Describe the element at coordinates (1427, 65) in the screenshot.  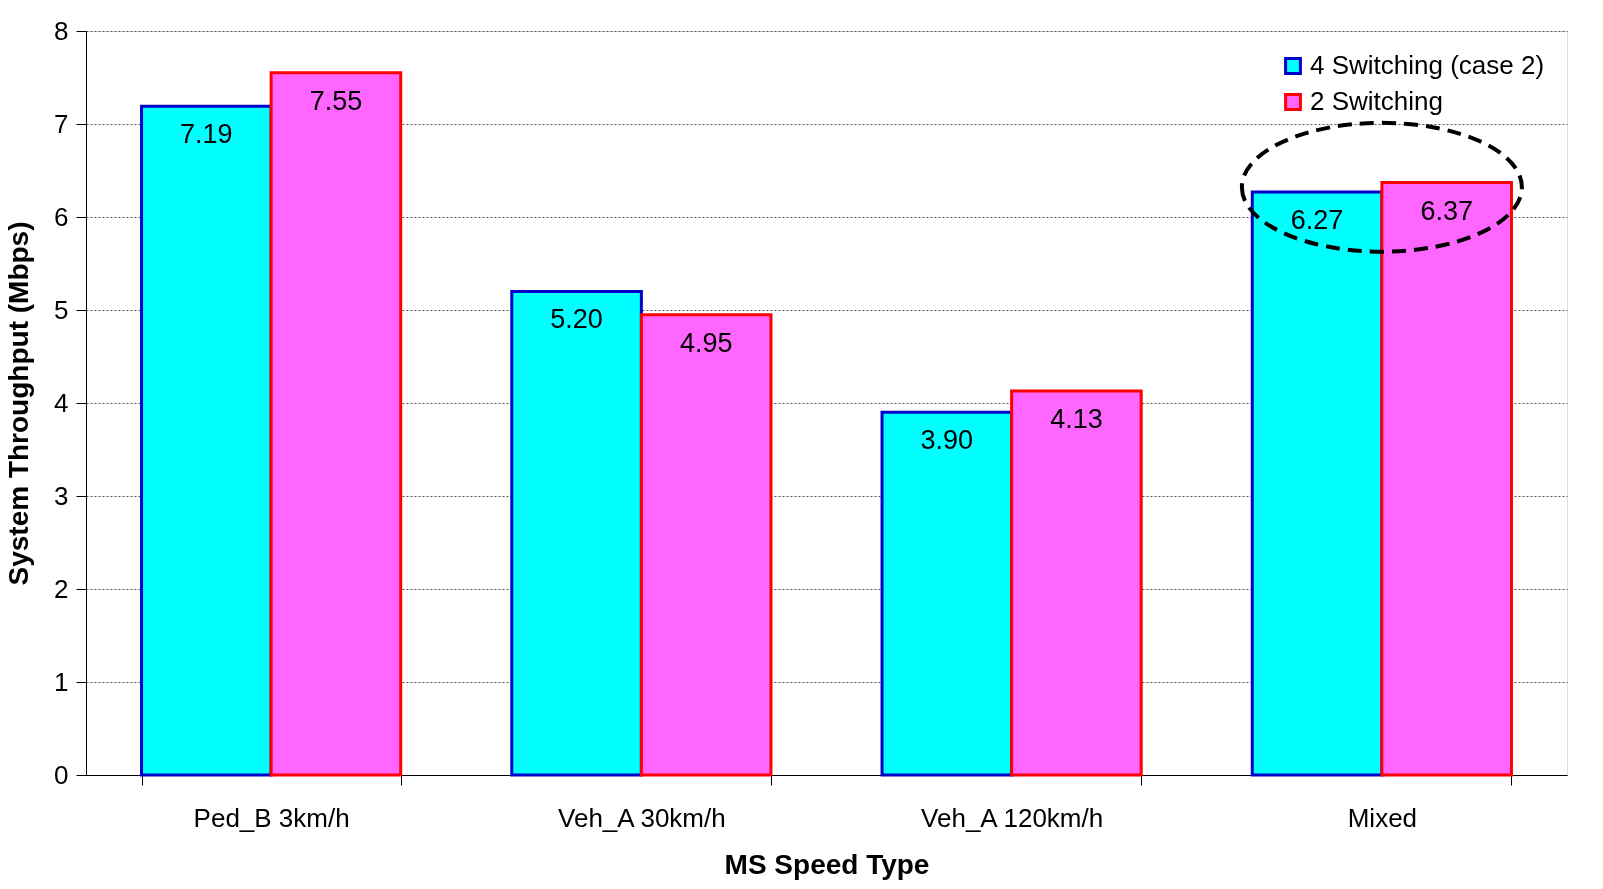
I see `legend-label: 4 Switching (case 2)` at that location.